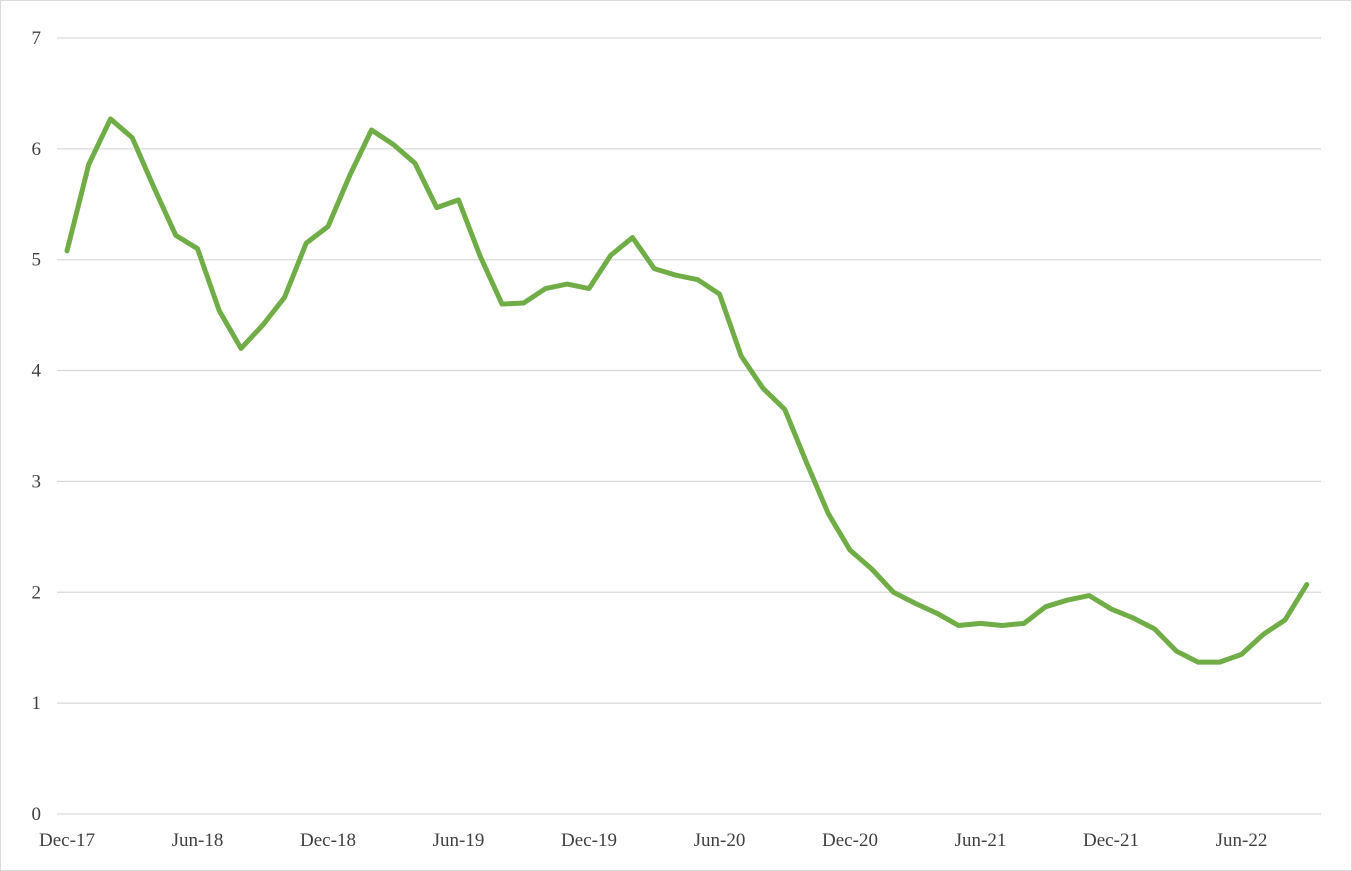 The width and height of the screenshot is (1352, 871). I want to click on x-tick-label: Dec-20, so click(850, 840).